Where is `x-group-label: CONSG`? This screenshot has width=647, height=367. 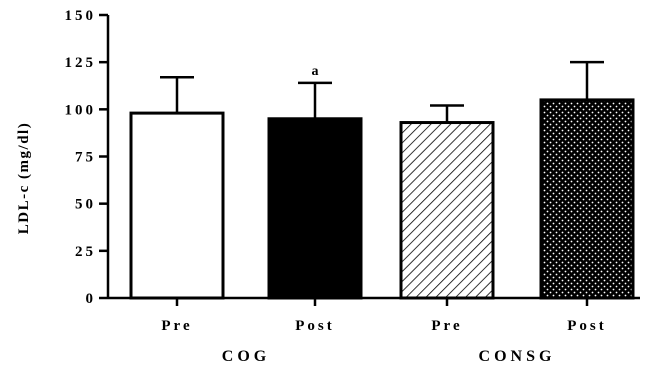 x-group-label: CONSG is located at coordinates (517, 356).